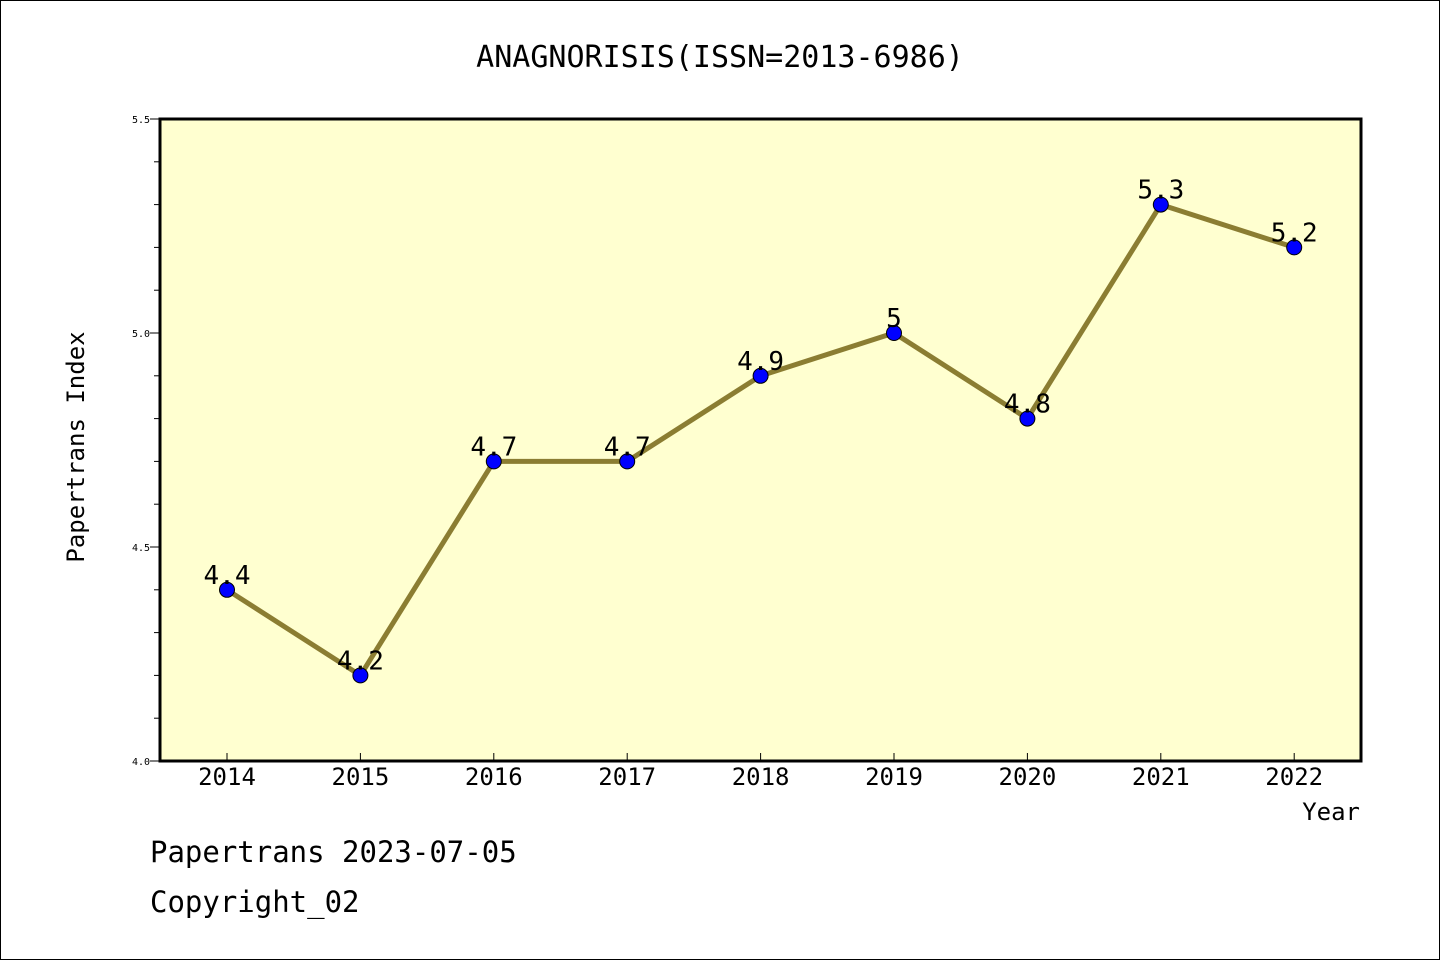 The image size is (1440, 960). Describe the element at coordinates (760, 362) in the screenshot. I see `data-label: 4.9` at that location.